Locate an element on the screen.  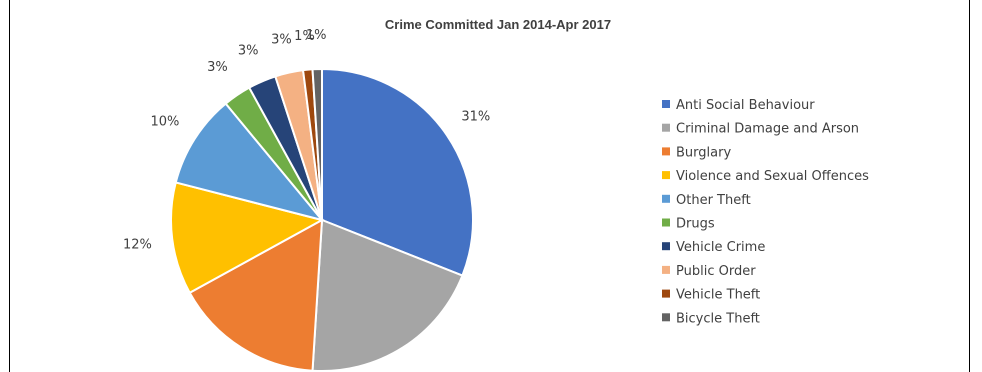
pie-slice-burglary is located at coordinates (256, 295).